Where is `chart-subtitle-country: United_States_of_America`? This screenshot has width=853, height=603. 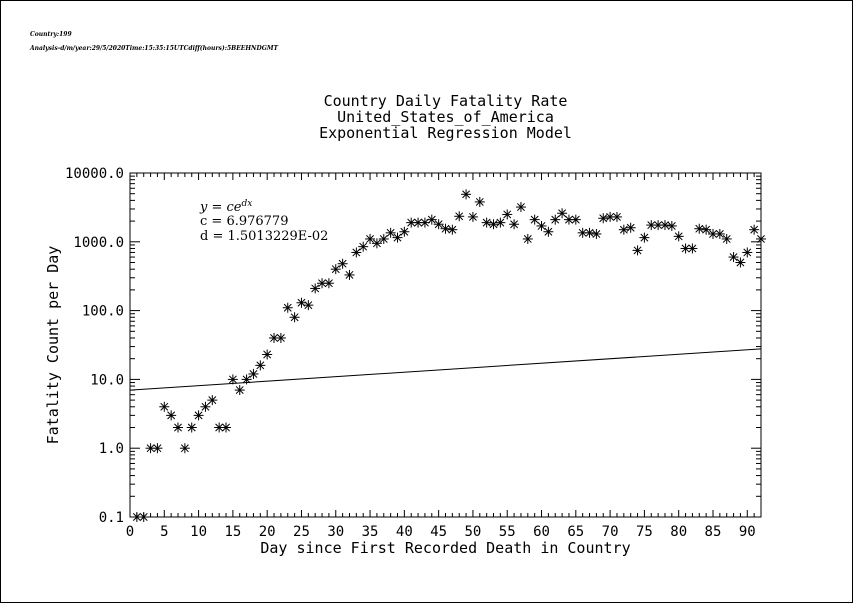
chart-subtitle-country: United_States_of_America is located at coordinates (445, 117).